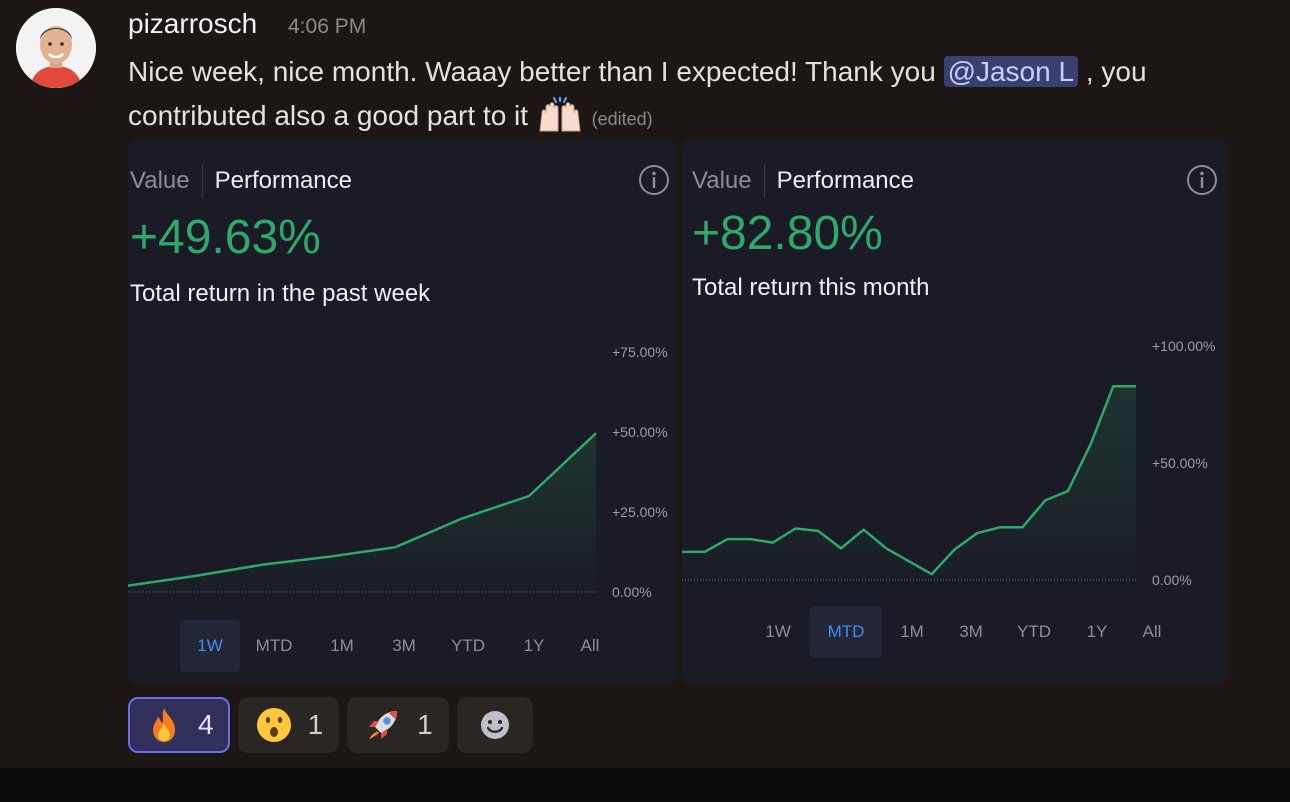  I want to click on performance-chart: +100.00% +50.00% 0.00%, so click(955, 465).